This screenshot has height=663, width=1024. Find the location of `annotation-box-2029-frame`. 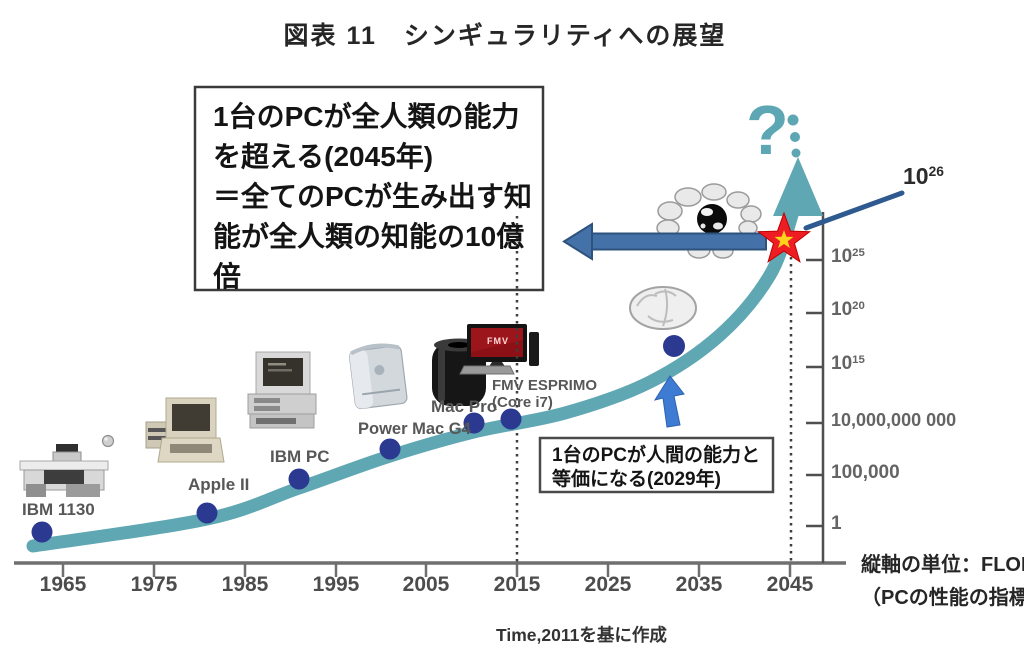

annotation-box-2029-frame is located at coordinates (656, 465).